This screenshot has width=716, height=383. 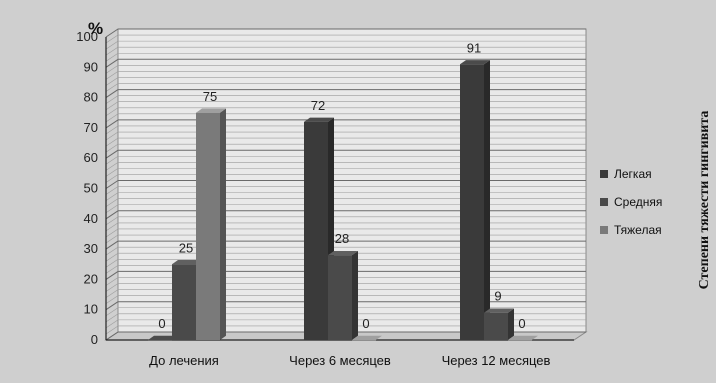 What do you see at coordinates (184, 360) in the screenshot?
I see `x-category-label: До лечения` at bounding box center [184, 360].